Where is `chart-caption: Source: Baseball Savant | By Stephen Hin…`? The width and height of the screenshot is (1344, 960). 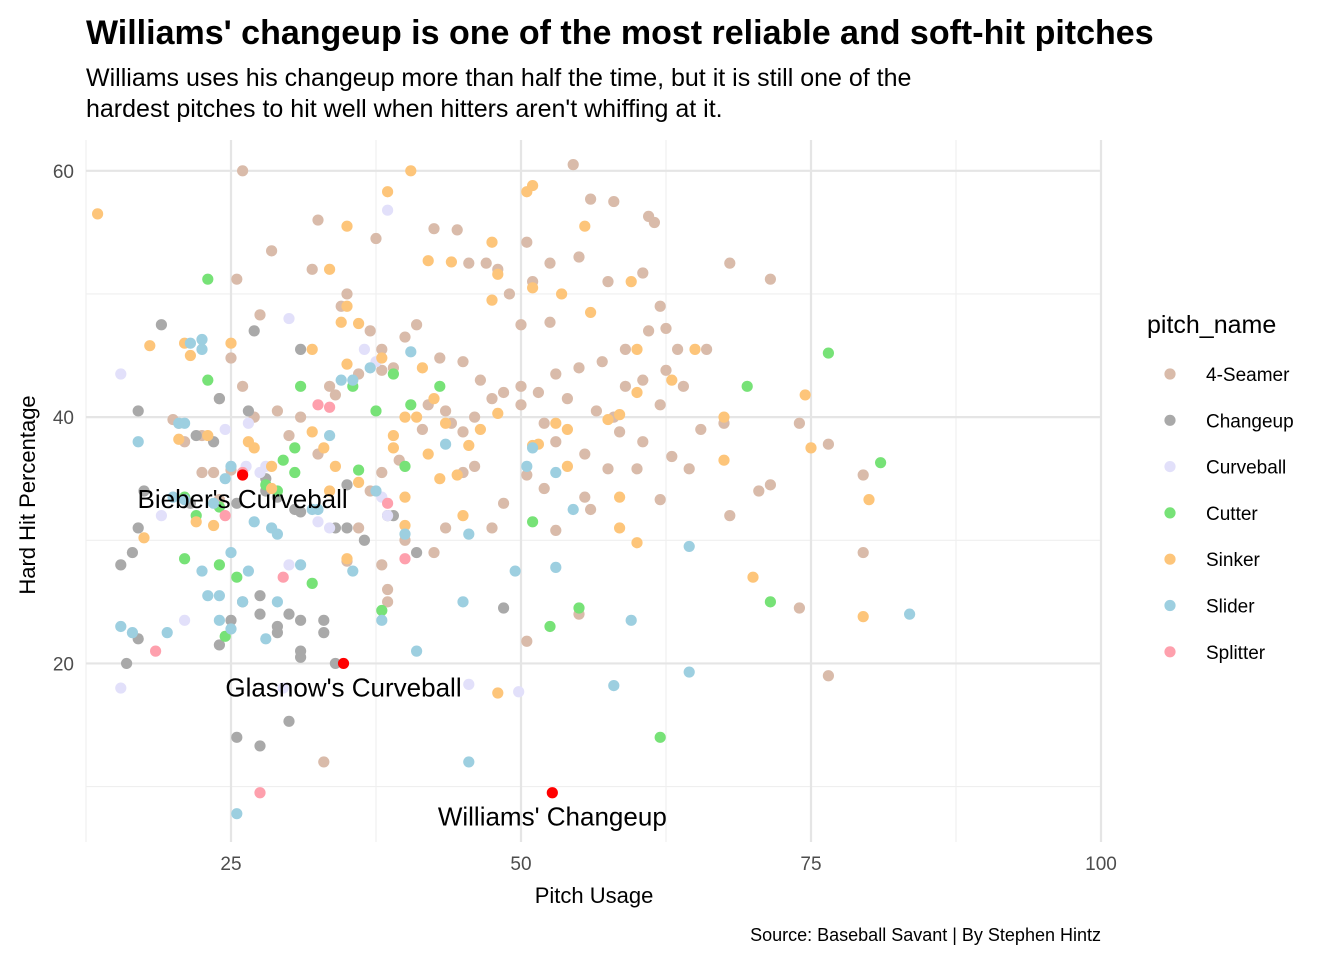
chart-caption: Source: Baseball Savant | By Stephen Hin… is located at coordinates (925, 935).